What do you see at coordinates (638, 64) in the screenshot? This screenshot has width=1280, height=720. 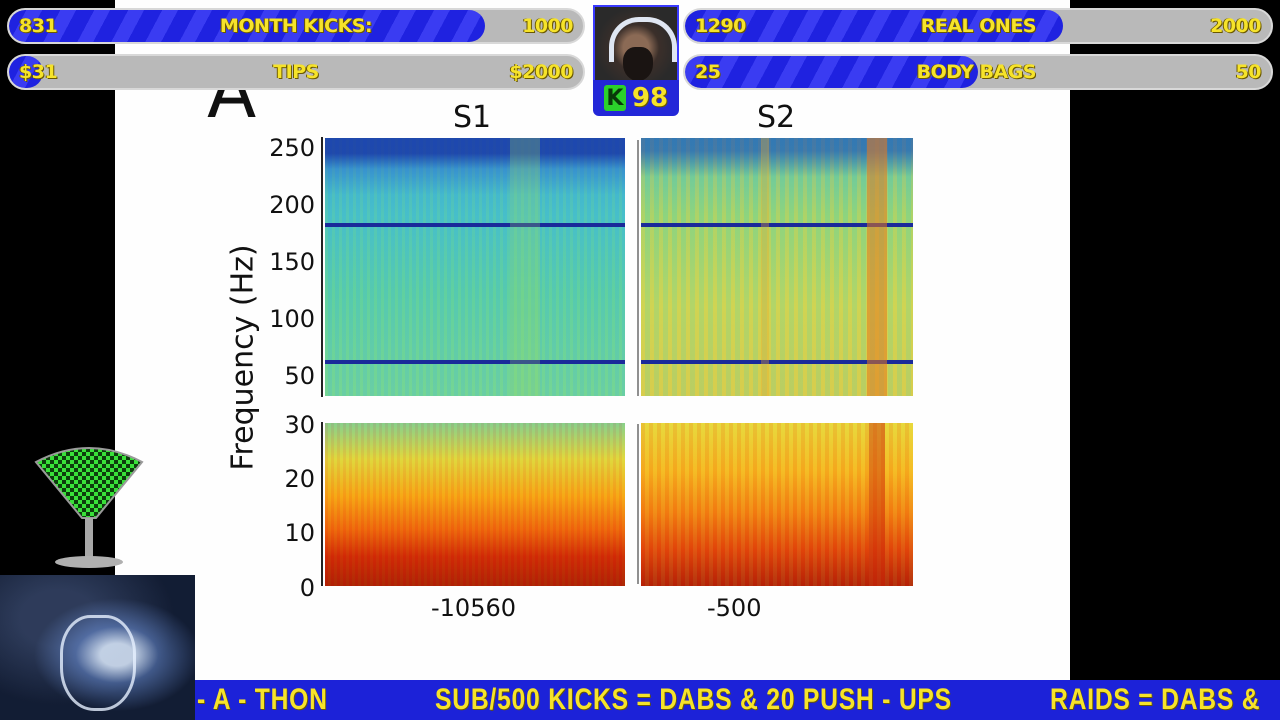 I see `streamer-face` at bounding box center [638, 64].